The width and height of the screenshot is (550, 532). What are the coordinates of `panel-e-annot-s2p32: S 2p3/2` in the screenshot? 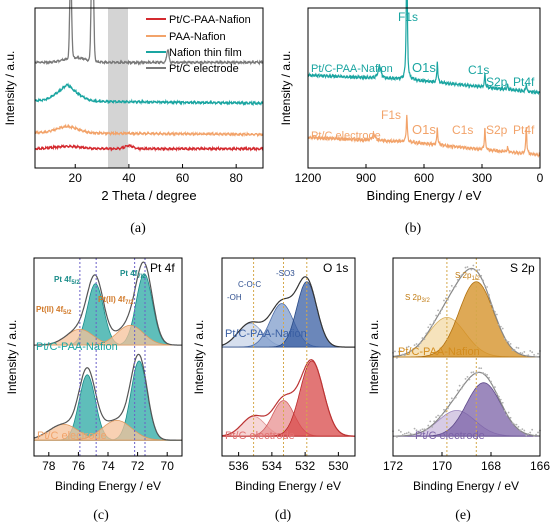 It's located at (417, 298).